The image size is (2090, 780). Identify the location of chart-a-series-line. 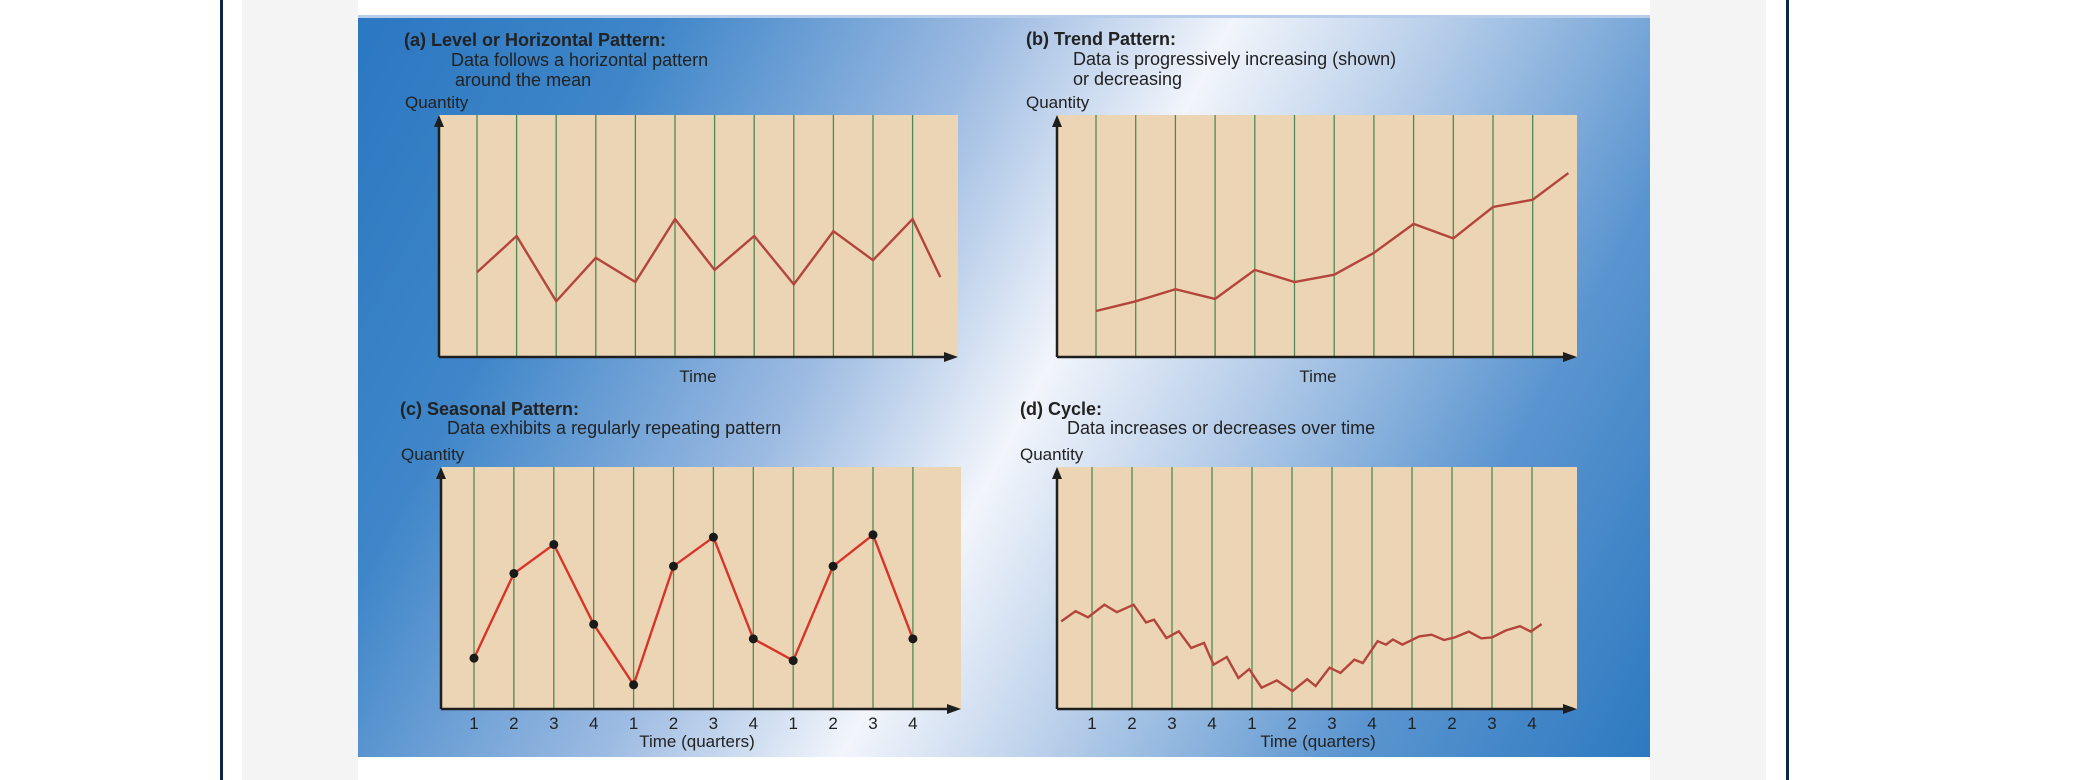
(709, 260).